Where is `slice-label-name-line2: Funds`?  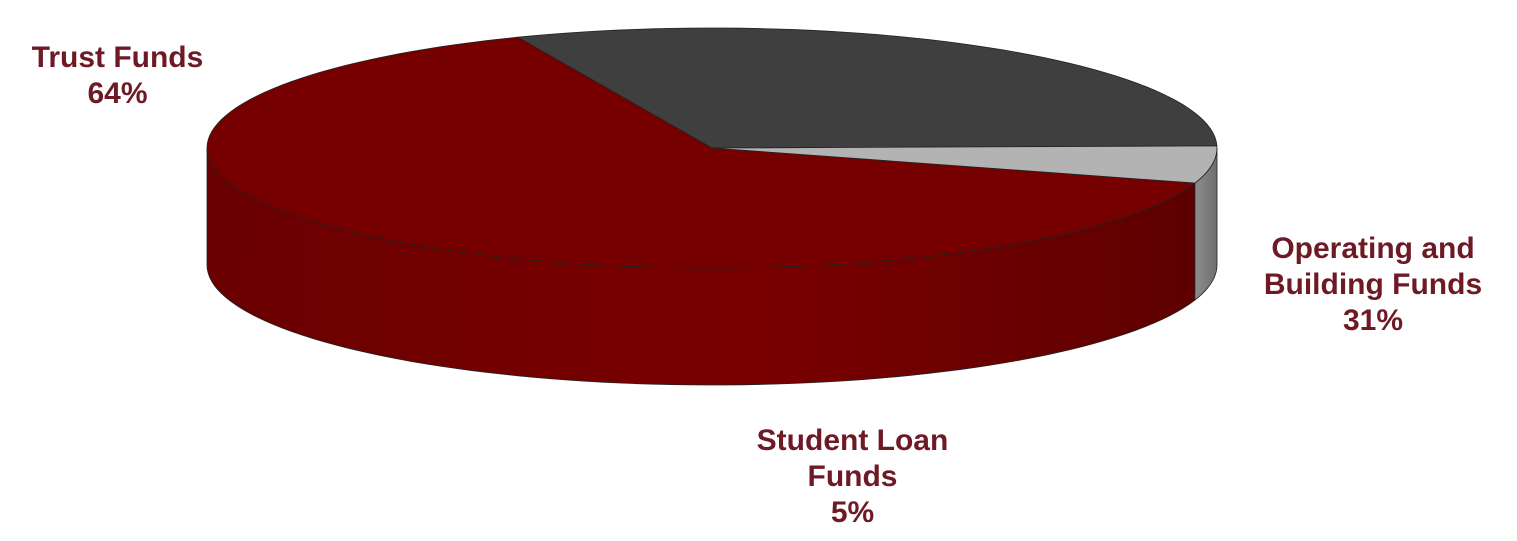
slice-label-name-line2: Funds is located at coordinates (852, 476).